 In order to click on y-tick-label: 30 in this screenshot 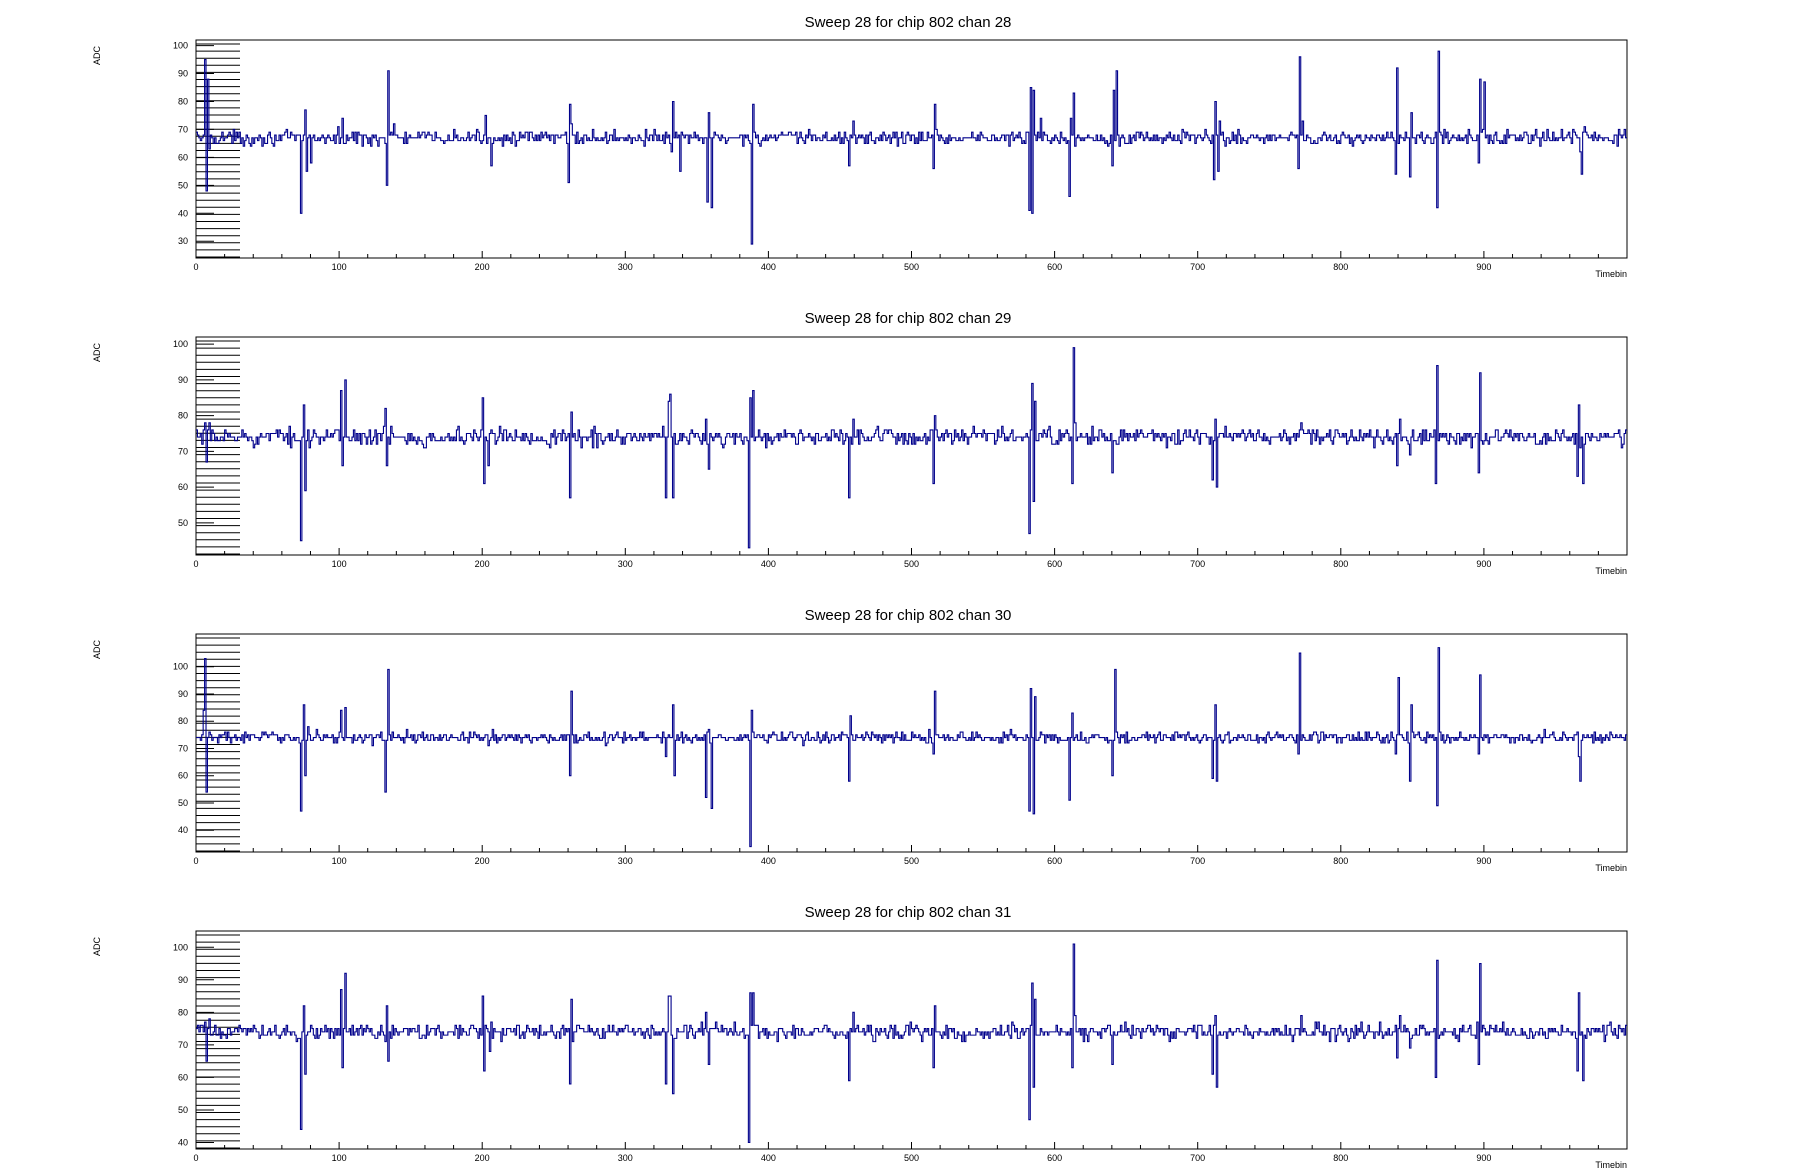, I will do `click(183, 241)`.